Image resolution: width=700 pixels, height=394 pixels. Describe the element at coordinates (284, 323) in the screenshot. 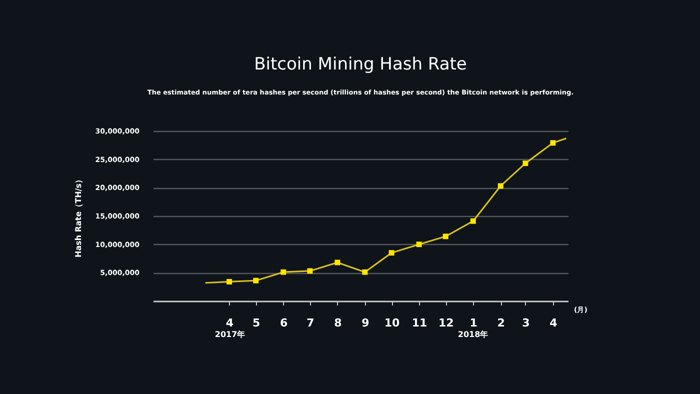

I see `x-tick-label: 6` at that location.